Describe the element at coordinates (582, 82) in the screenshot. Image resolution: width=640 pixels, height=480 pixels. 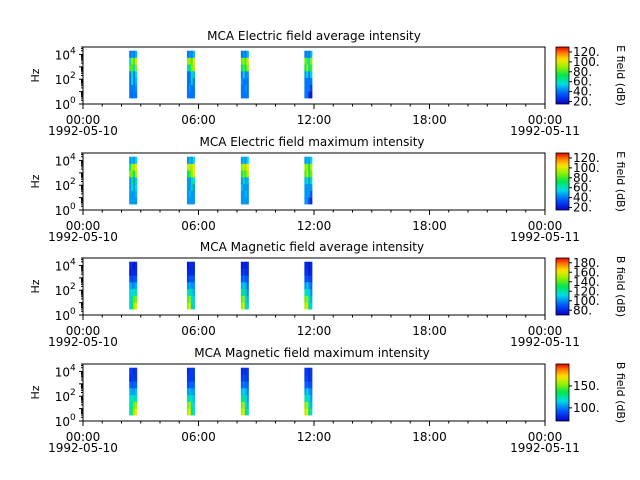
I see `colorbar-tick-label: 60.` at that location.